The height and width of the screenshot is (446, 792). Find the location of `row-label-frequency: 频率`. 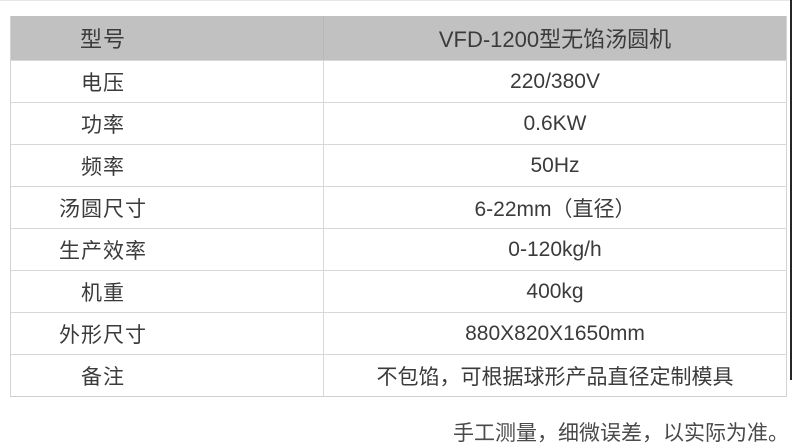

row-label-frequency: 频率 is located at coordinates (167, 165).